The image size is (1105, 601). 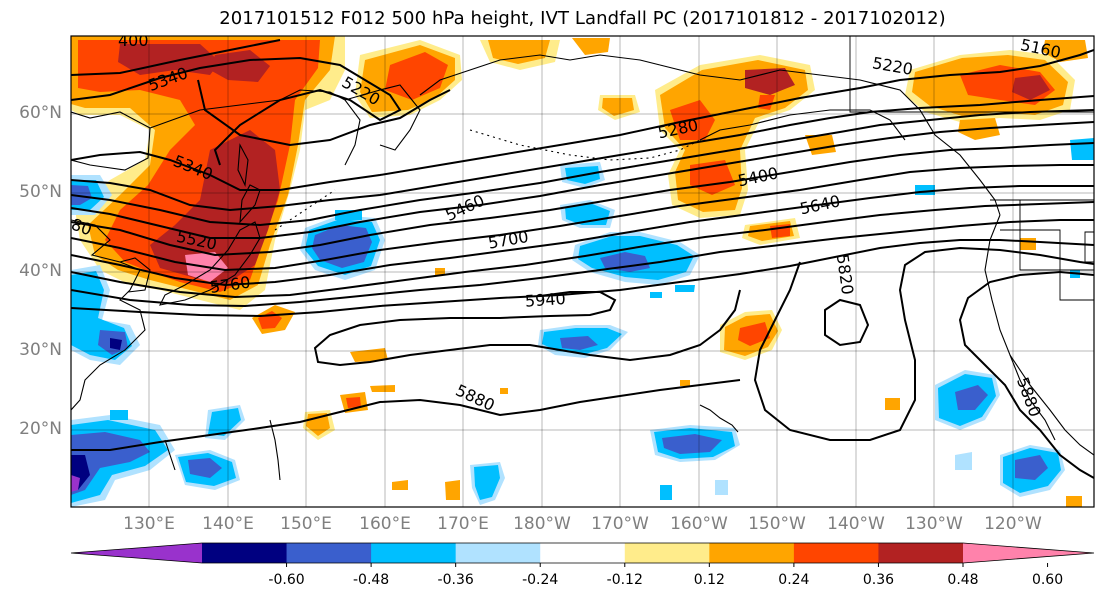 I want to click on colorbar-outline, so click(x=582, y=553).